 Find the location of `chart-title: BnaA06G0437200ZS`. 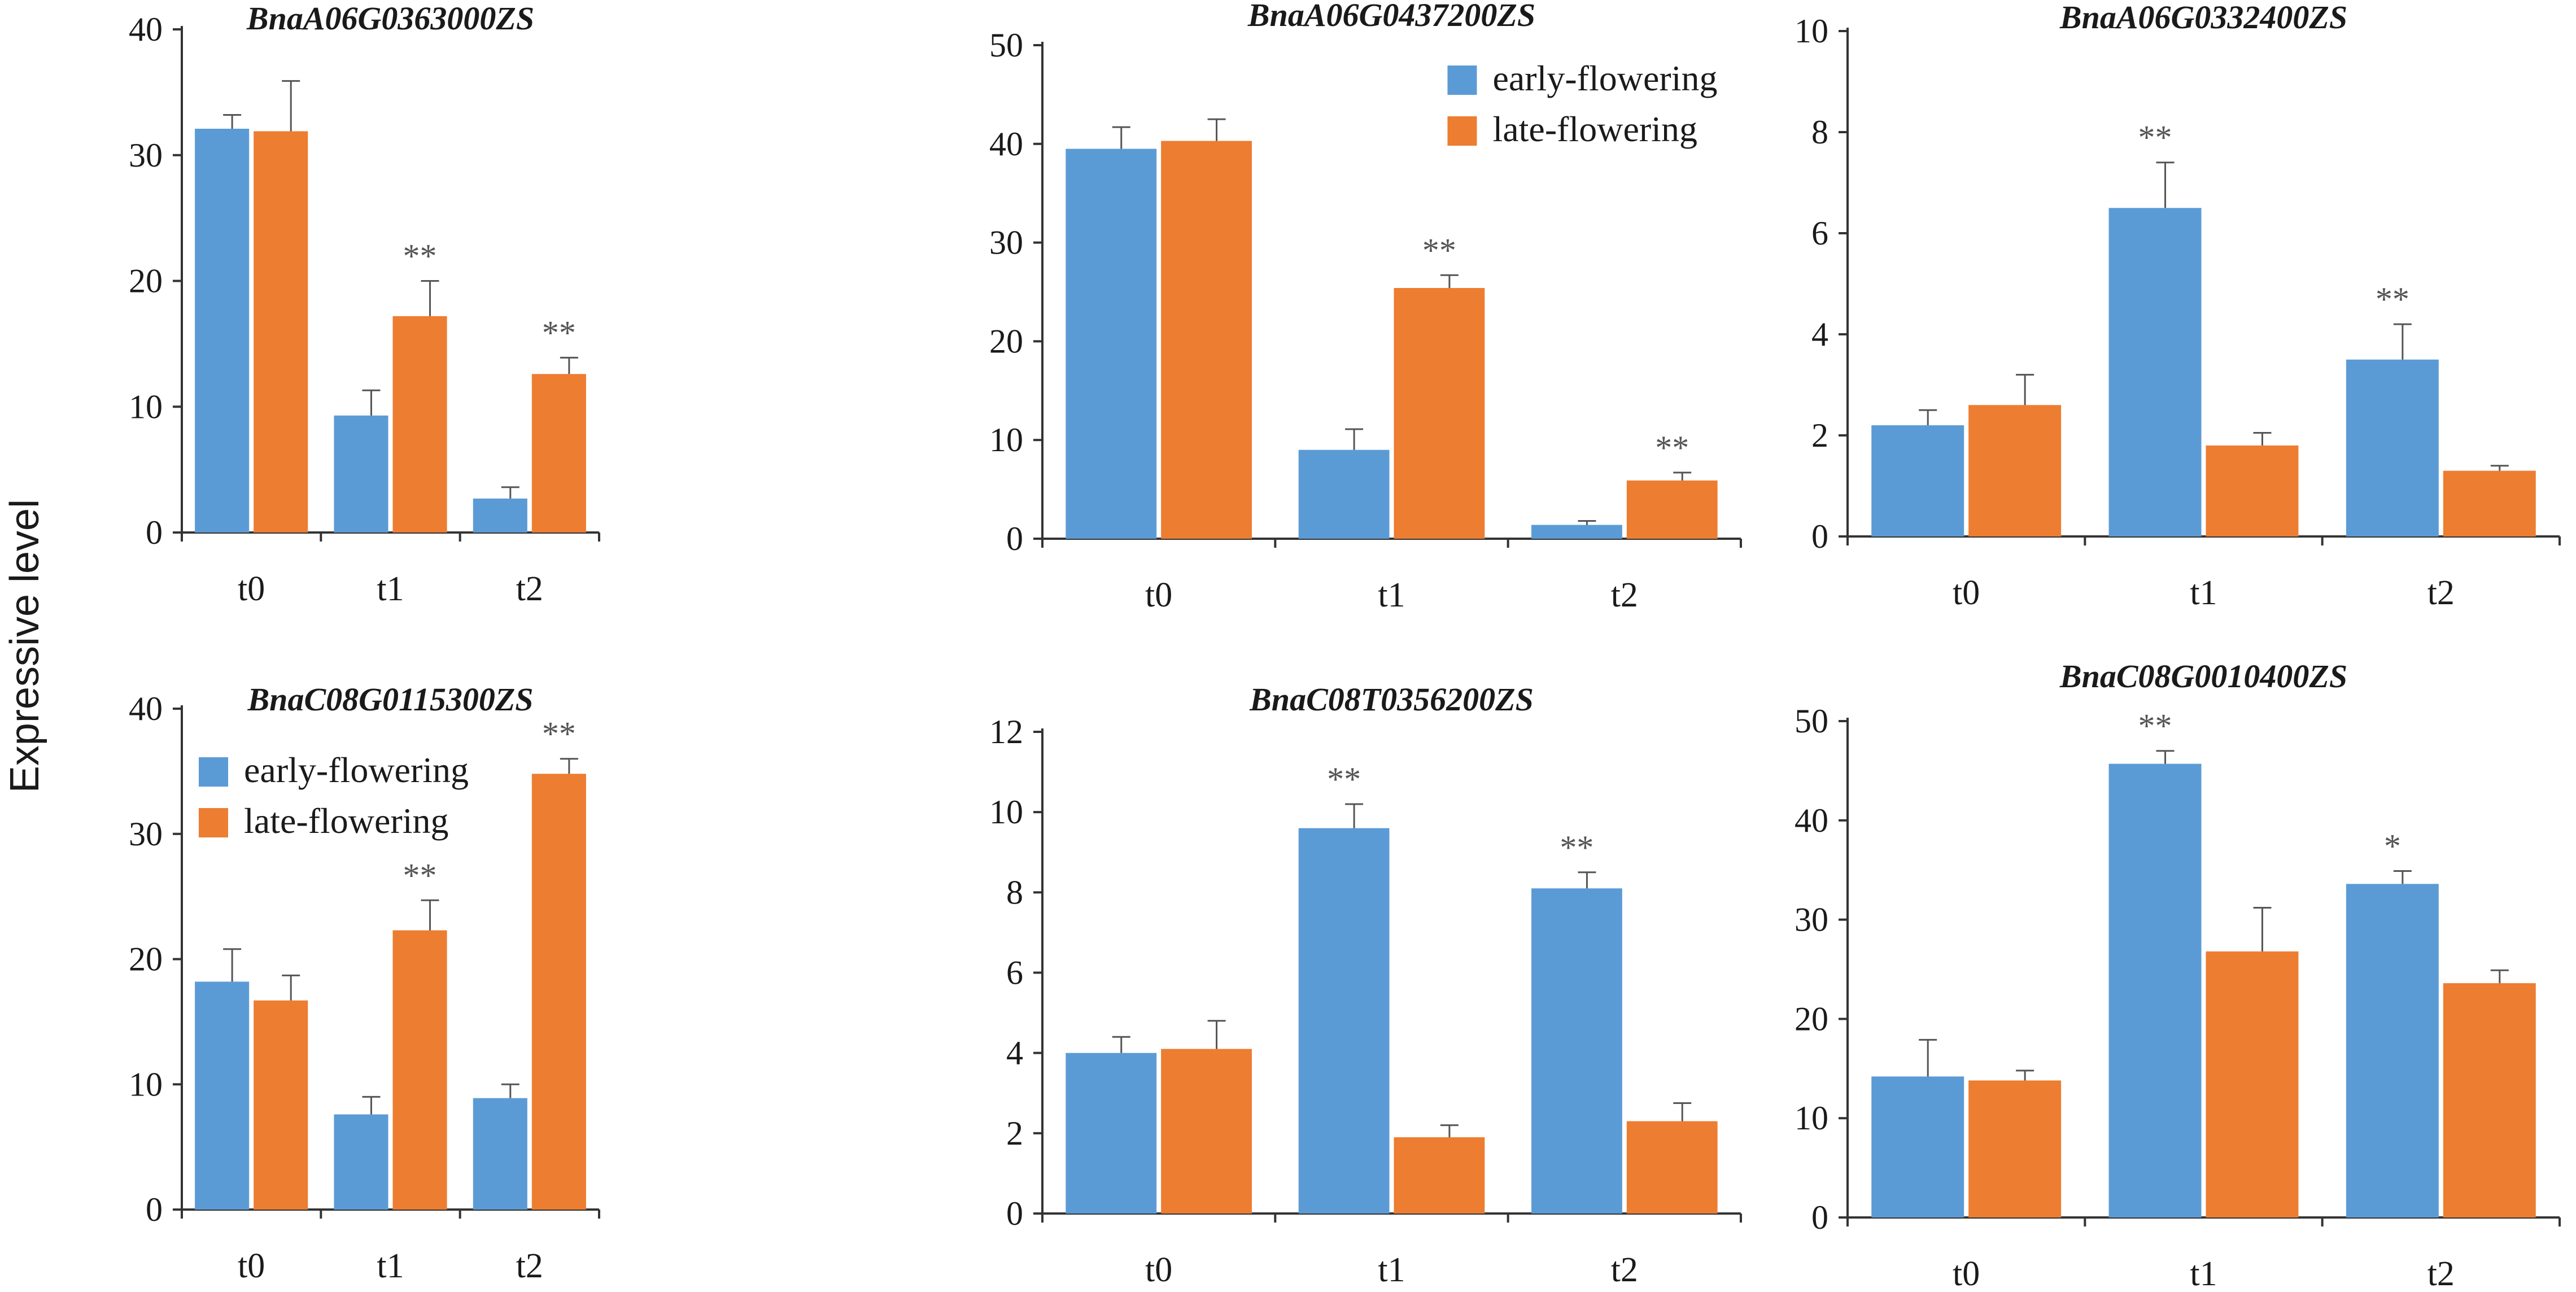

chart-title: BnaA06G0437200ZS is located at coordinates (1391, 16).